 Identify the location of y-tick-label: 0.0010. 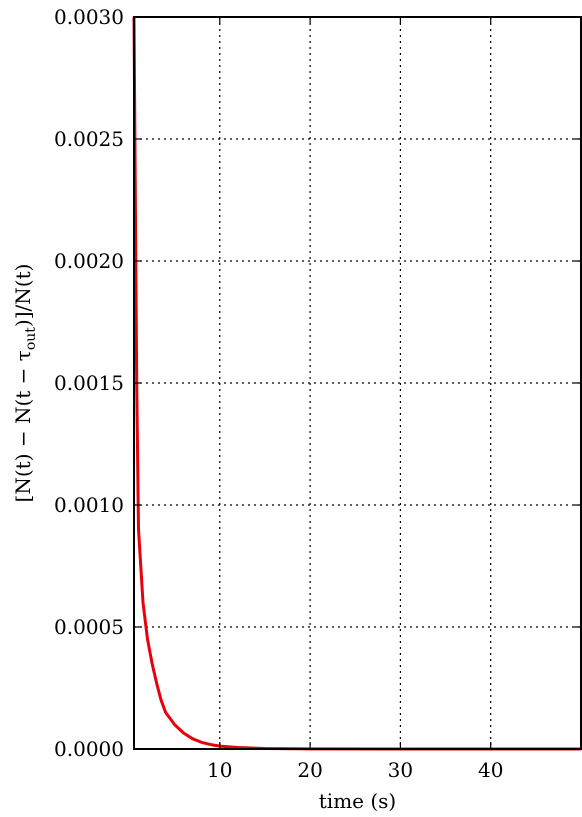
(89, 505).